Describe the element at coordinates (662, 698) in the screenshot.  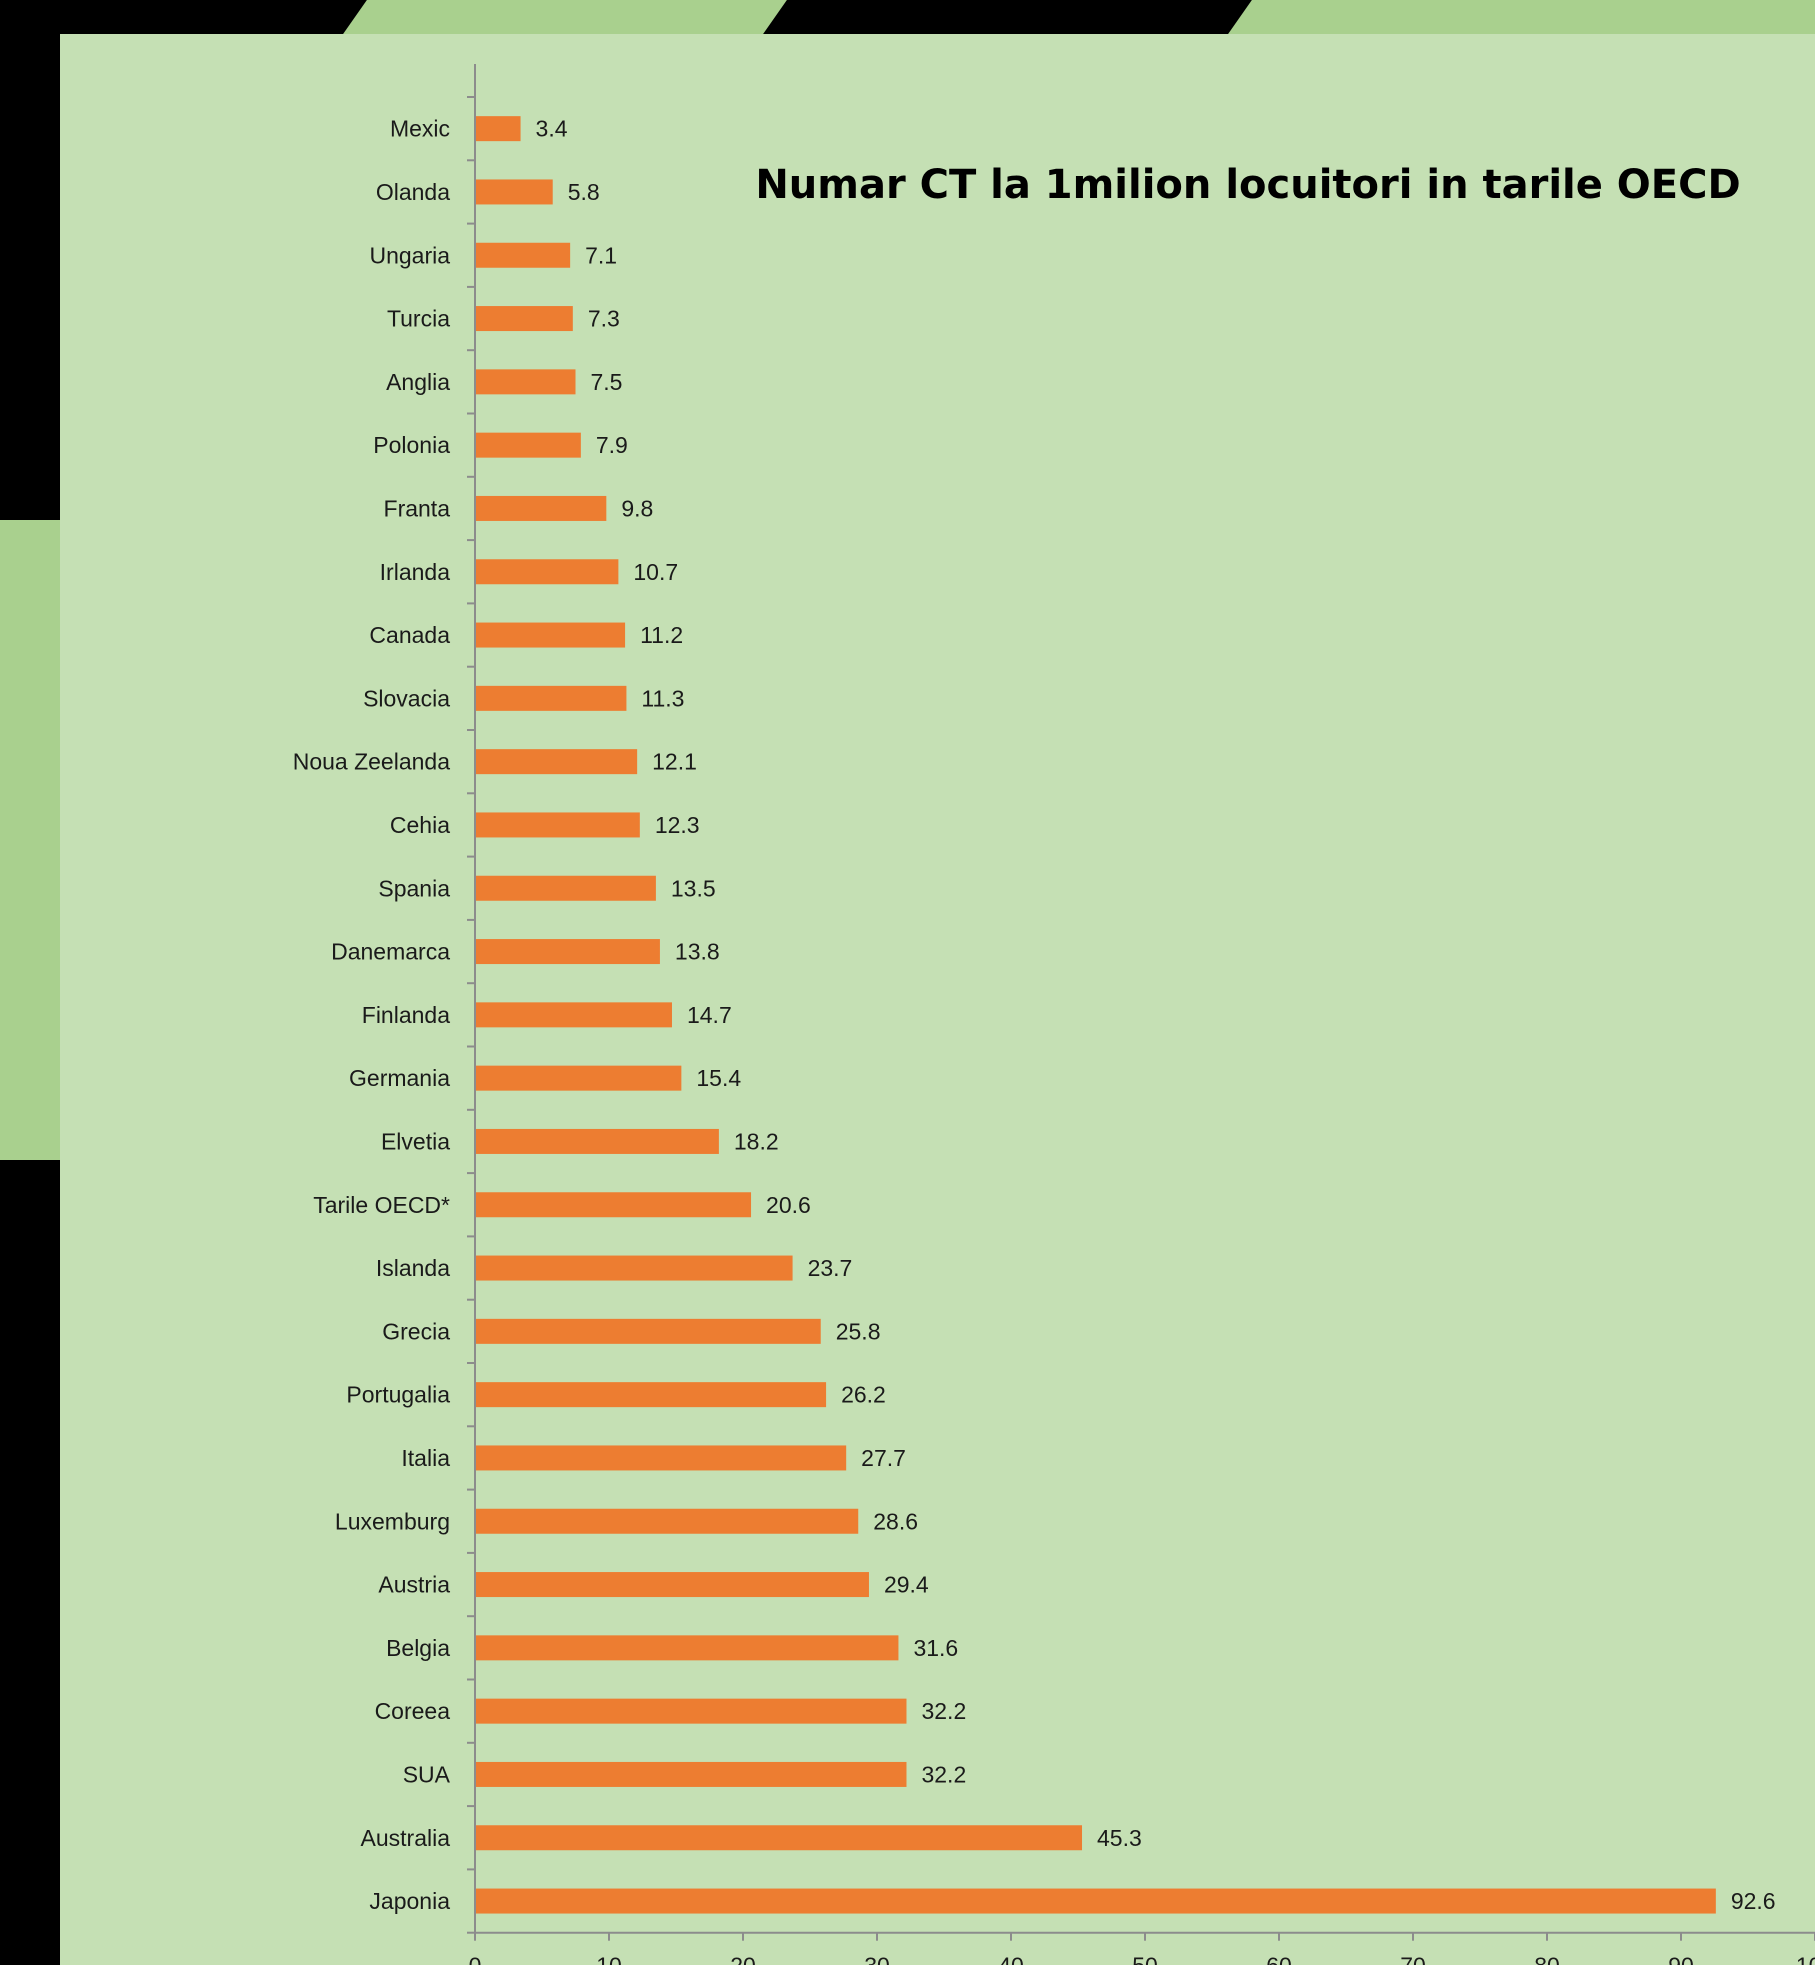
I see `value-label: 11.3` at that location.